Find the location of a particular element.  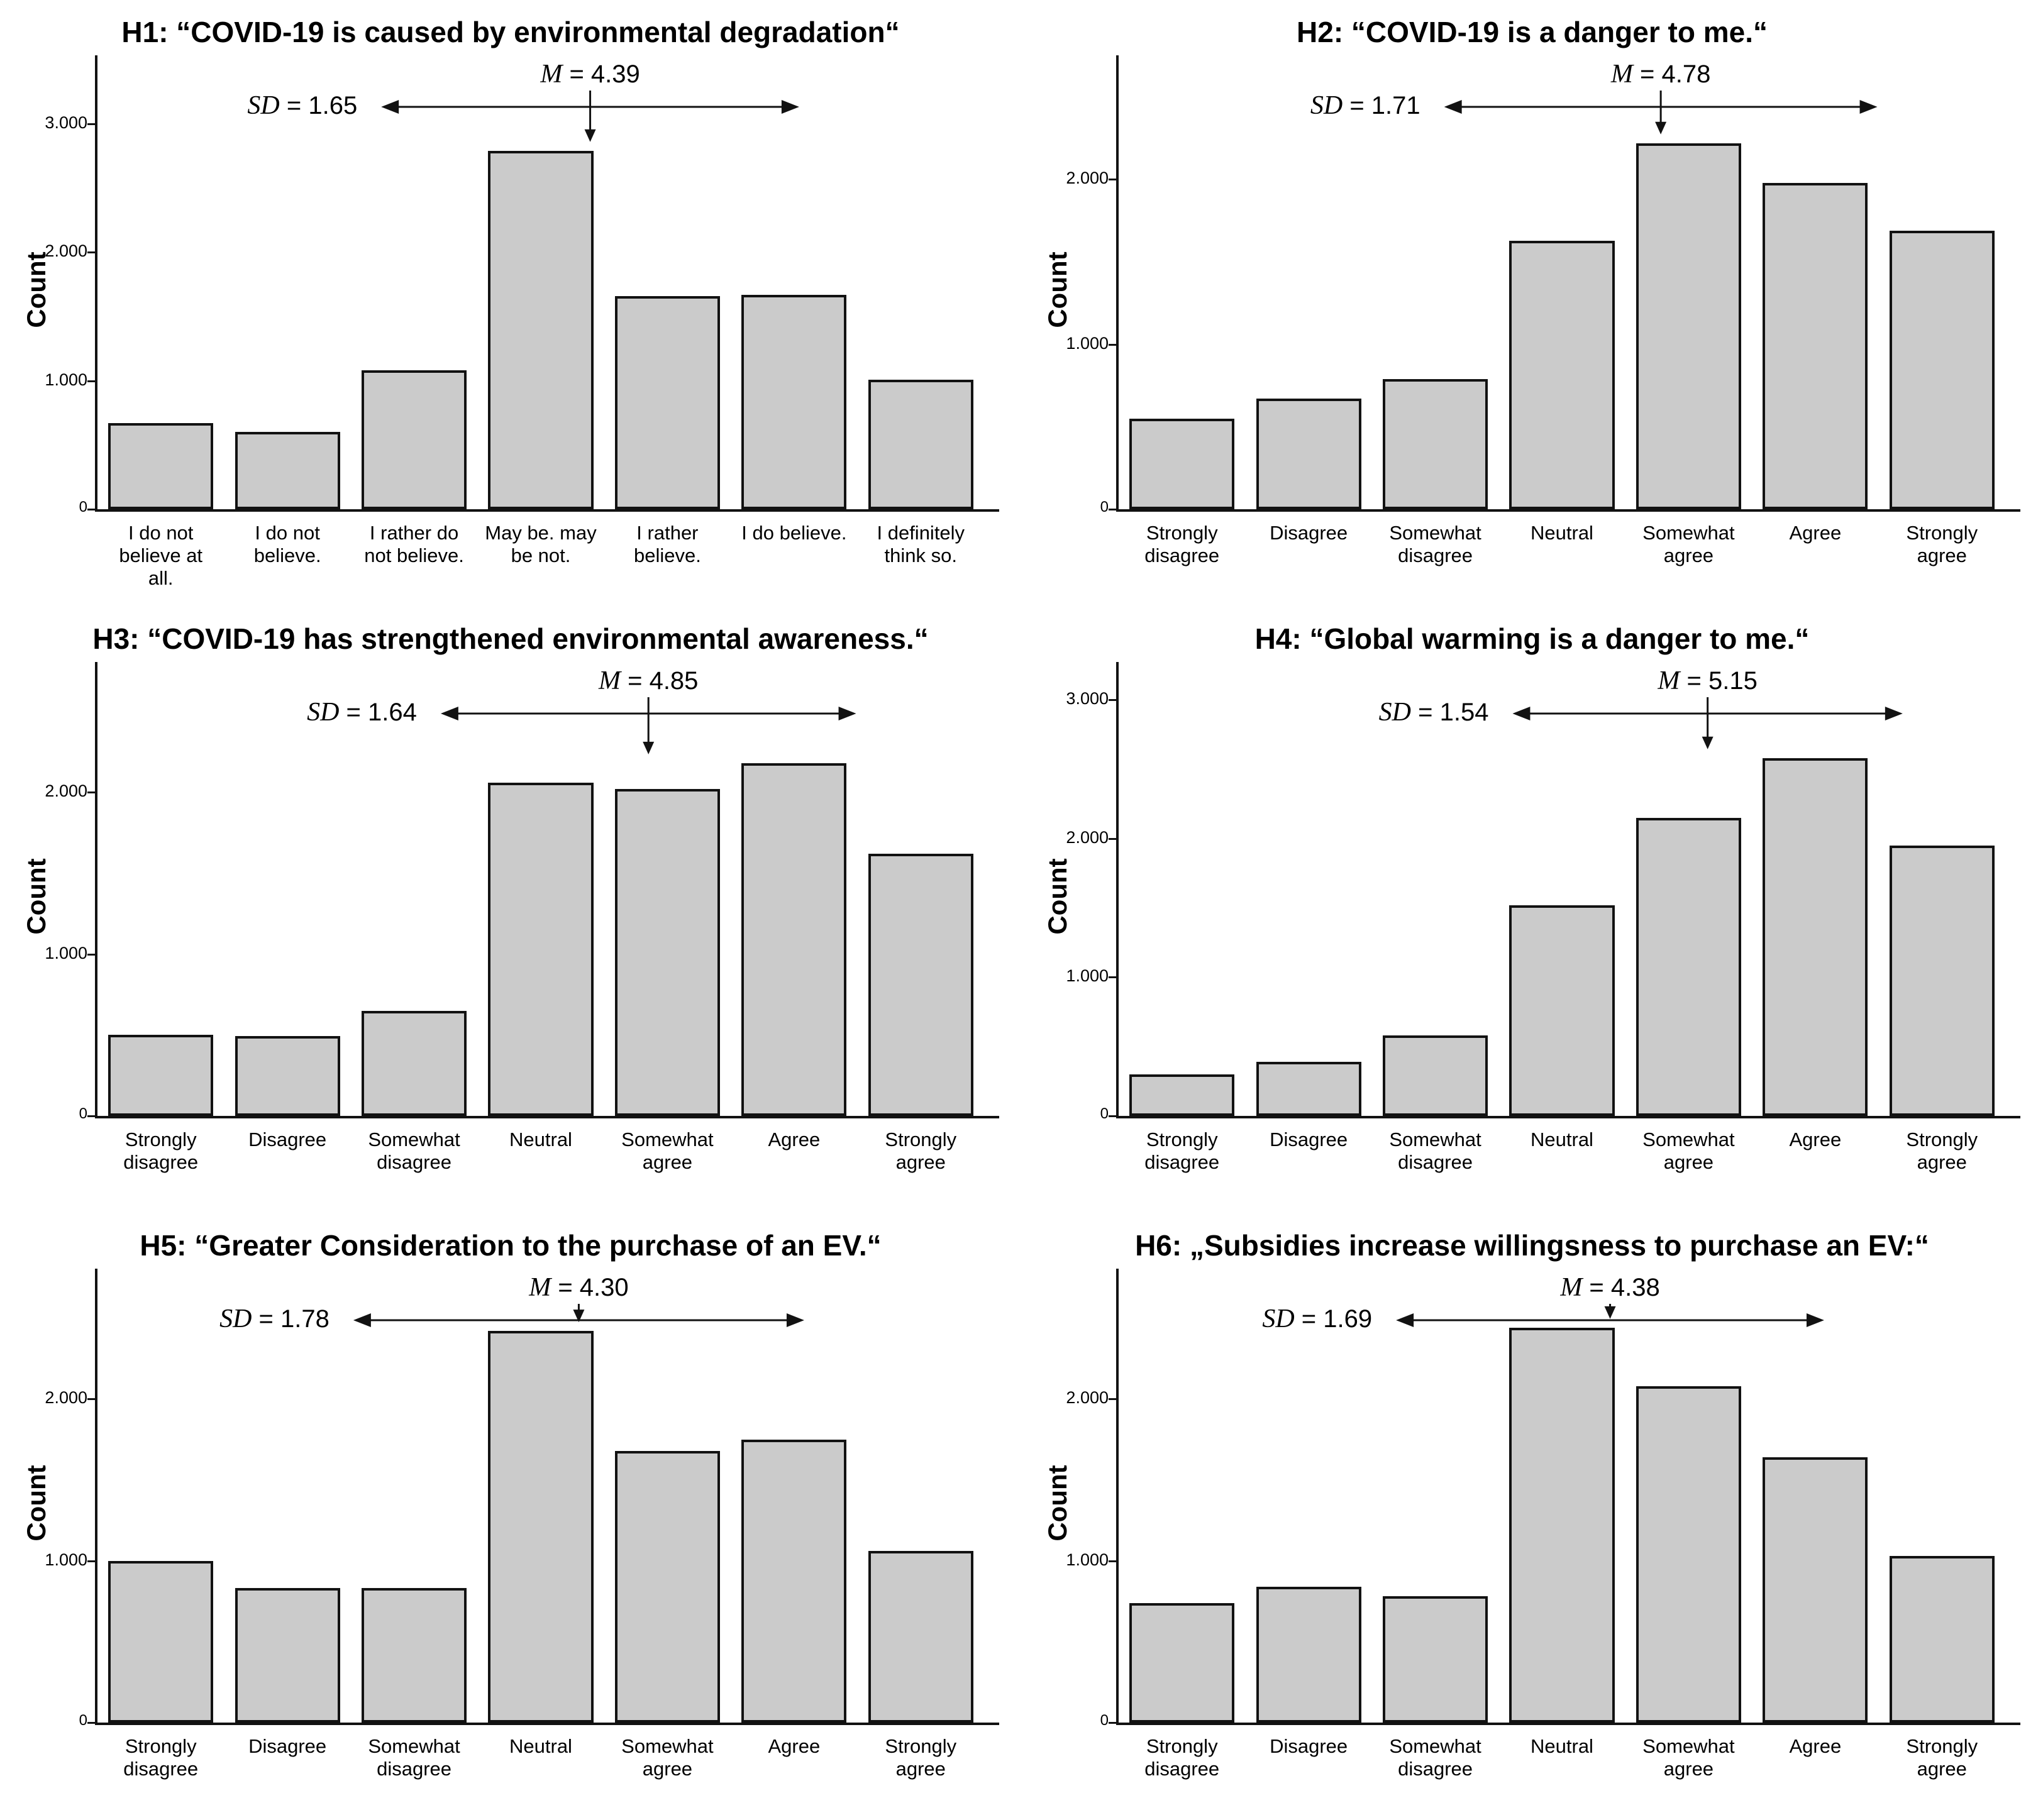

x-category-label: I do believe. is located at coordinates (794, 533).